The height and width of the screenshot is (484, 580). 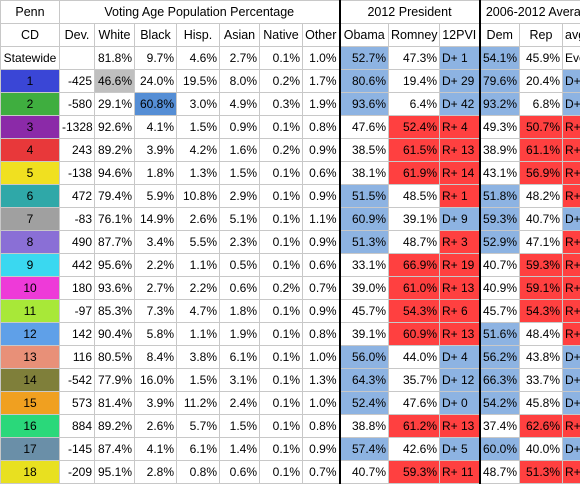 I want to click on native-cell: 0.2%, so click(x=281, y=81).